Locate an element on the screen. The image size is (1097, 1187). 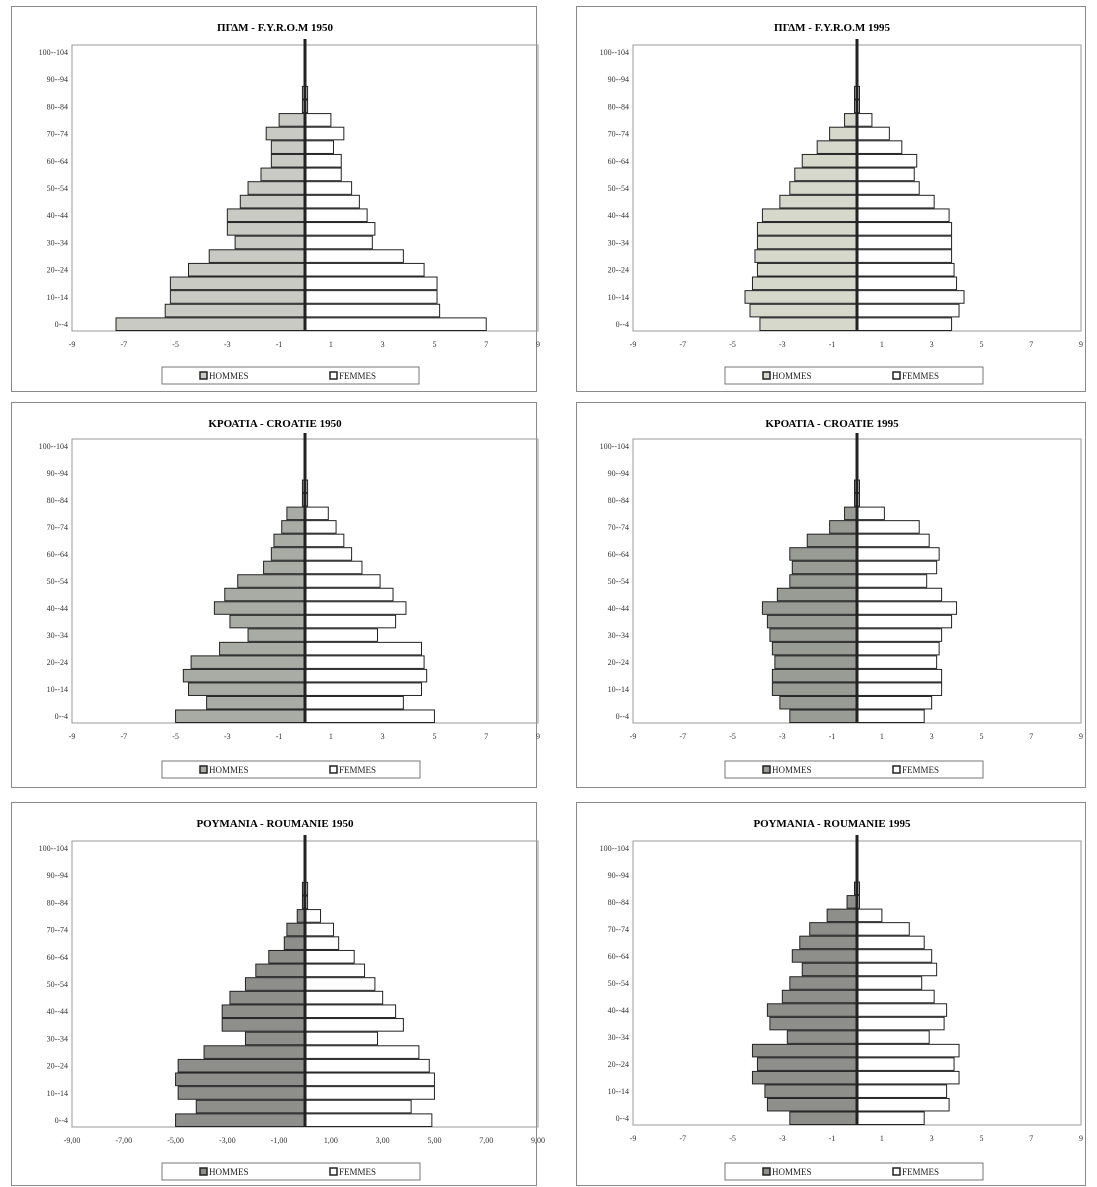
bar-femmes-10--14 is located at coordinates (899, 689).